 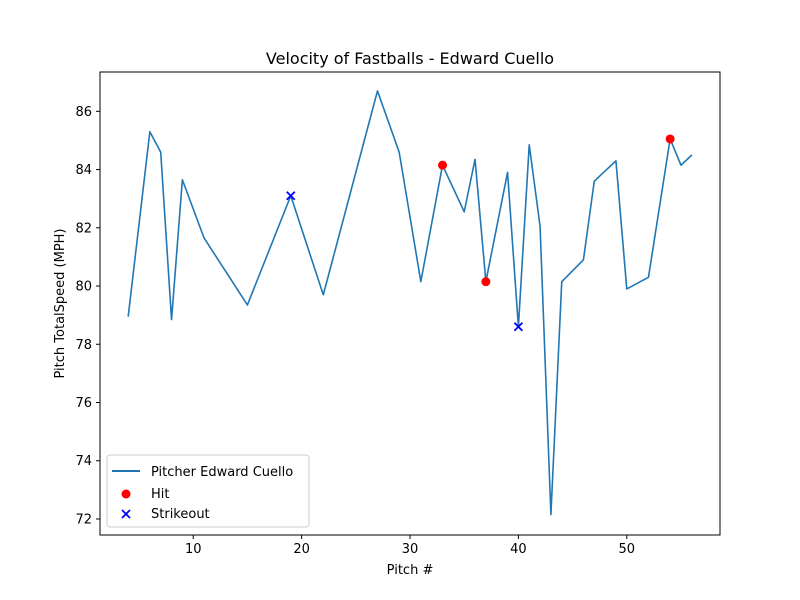 I want to click on x-axis: 10 20 30 40 50, so click(x=410, y=546).